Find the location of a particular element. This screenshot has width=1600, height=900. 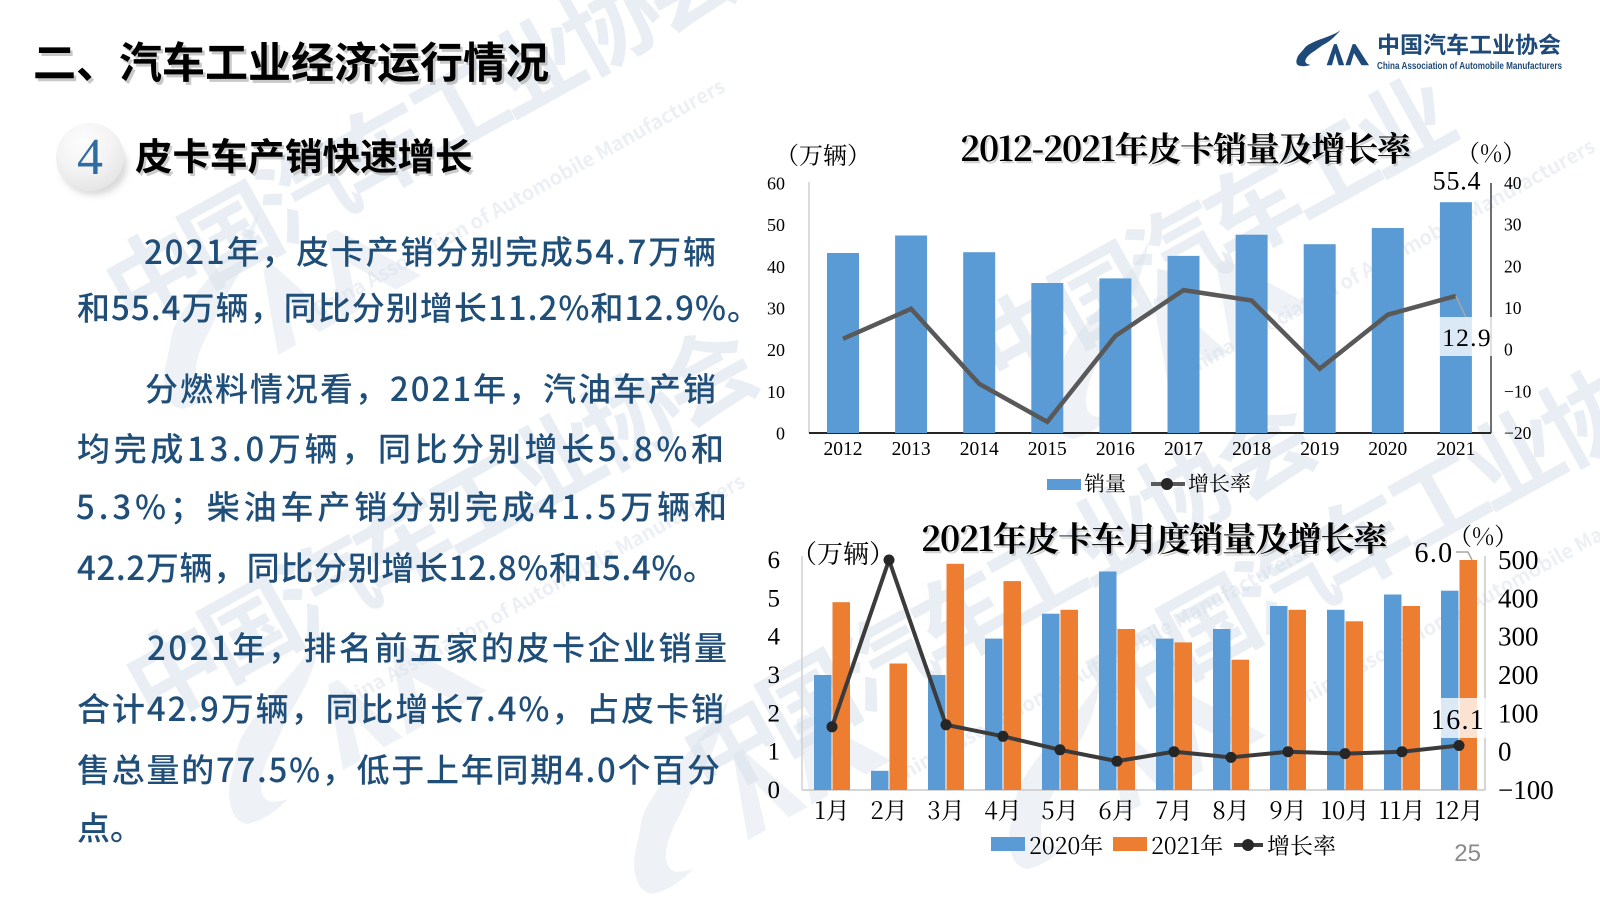

svg-text: 50 is located at coordinates (776, 225).